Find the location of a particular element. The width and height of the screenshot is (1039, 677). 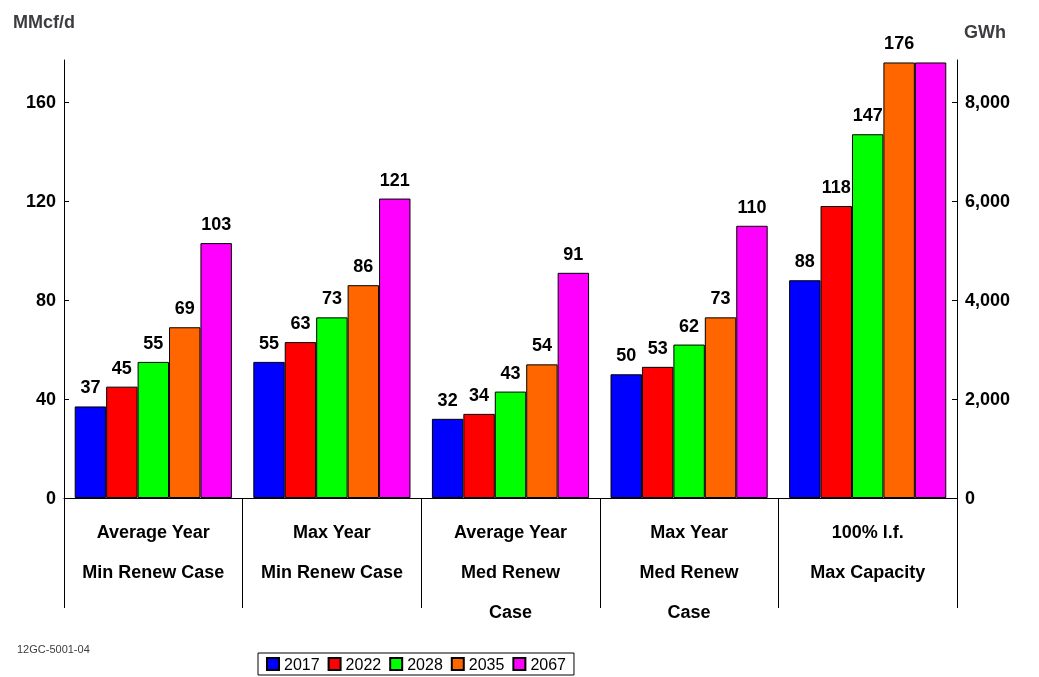

legend-label: 2028 is located at coordinates (425, 664).